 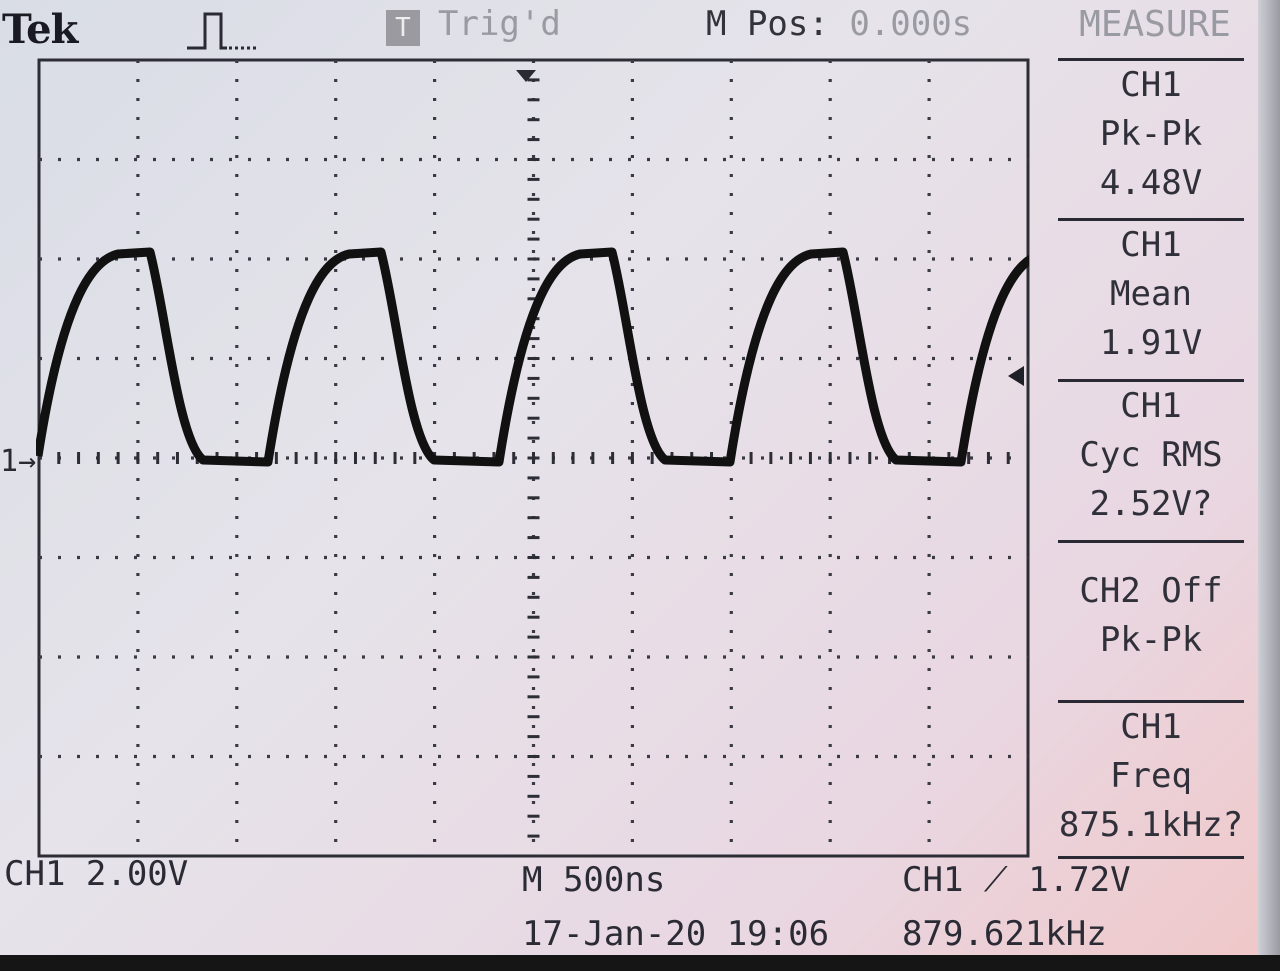 I want to click on instrument-bezel-right, so click(x=1269, y=485).